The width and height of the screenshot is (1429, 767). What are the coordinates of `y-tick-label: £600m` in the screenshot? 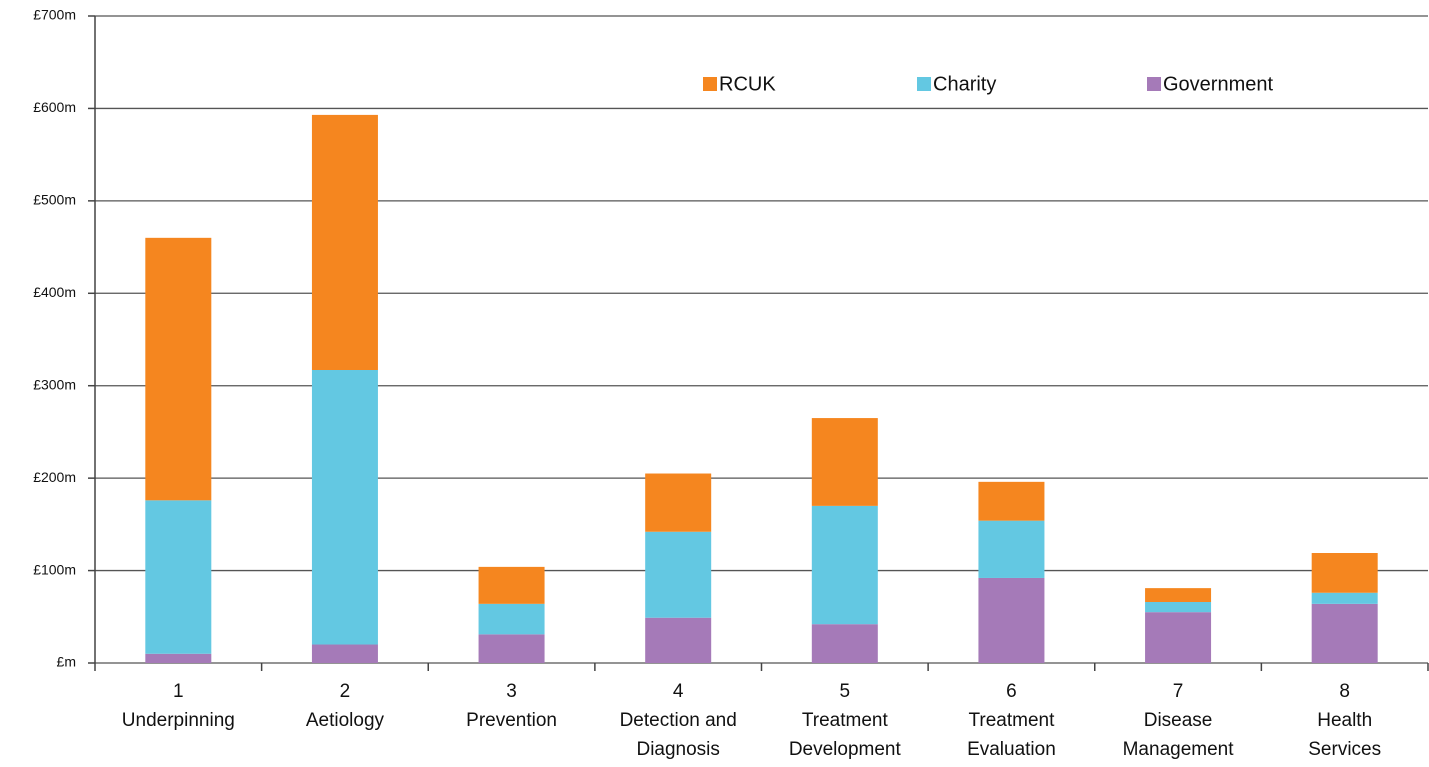 It's located at (54, 107).